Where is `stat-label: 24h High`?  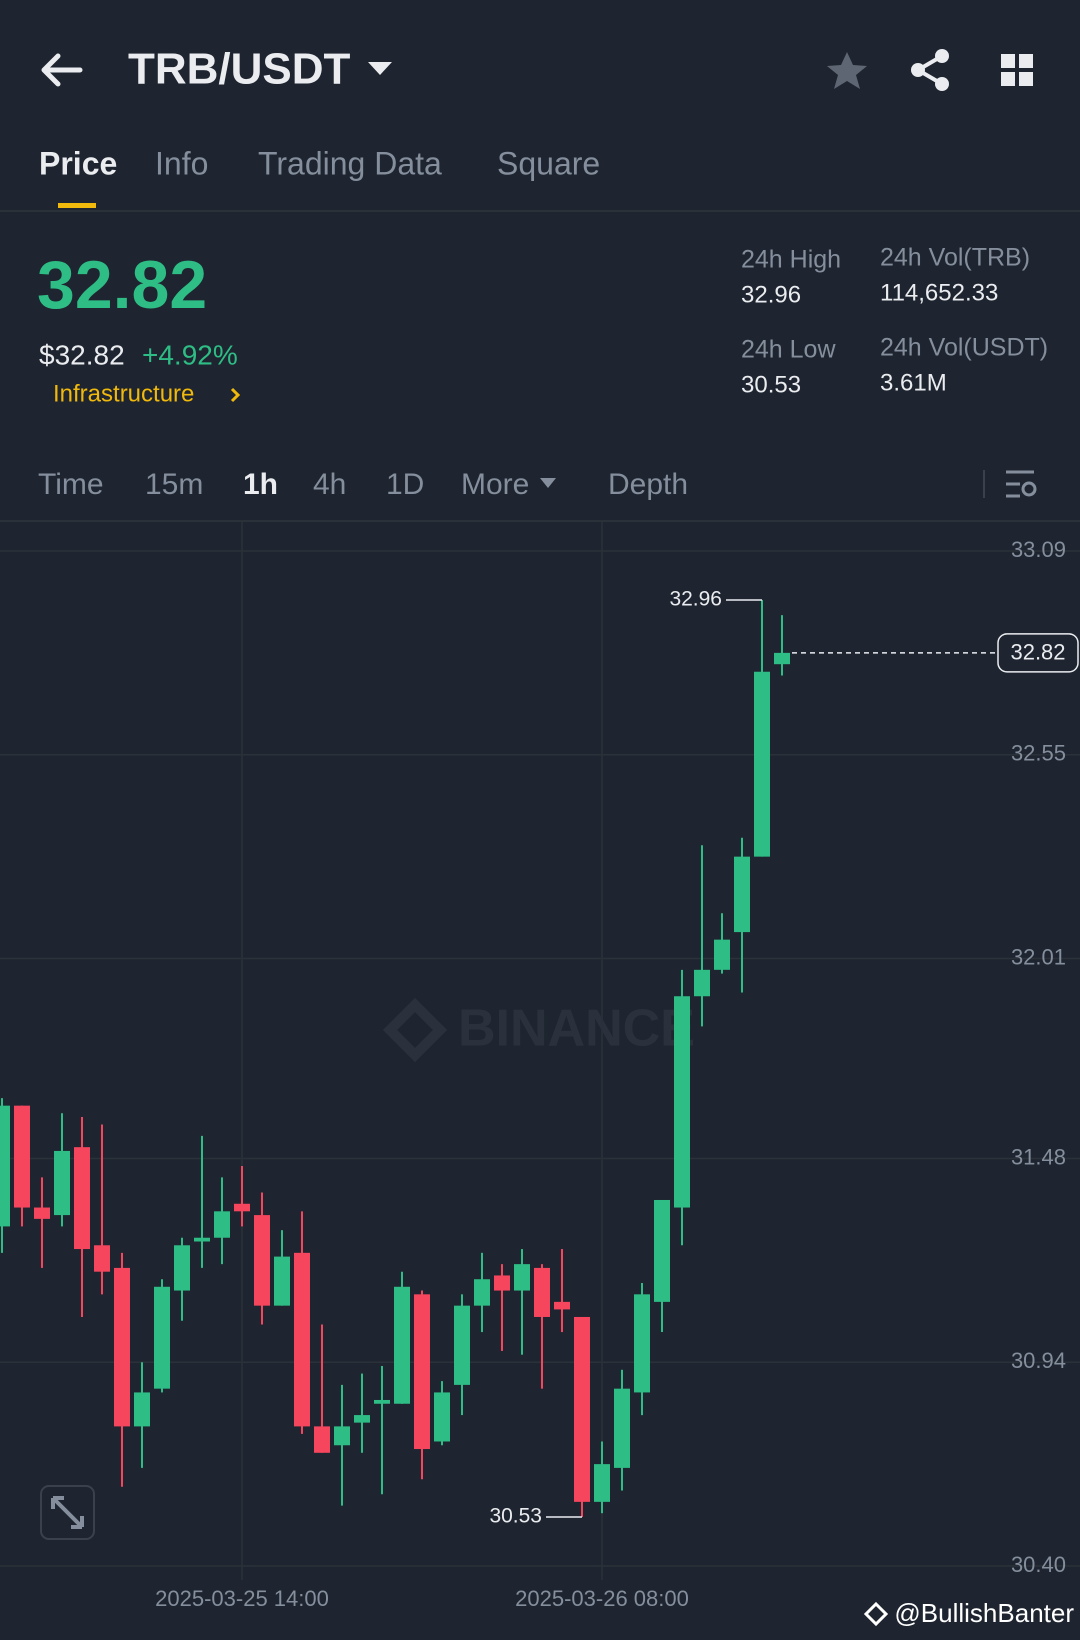 stat-label: 24h High is located at coordinates (791, 260).